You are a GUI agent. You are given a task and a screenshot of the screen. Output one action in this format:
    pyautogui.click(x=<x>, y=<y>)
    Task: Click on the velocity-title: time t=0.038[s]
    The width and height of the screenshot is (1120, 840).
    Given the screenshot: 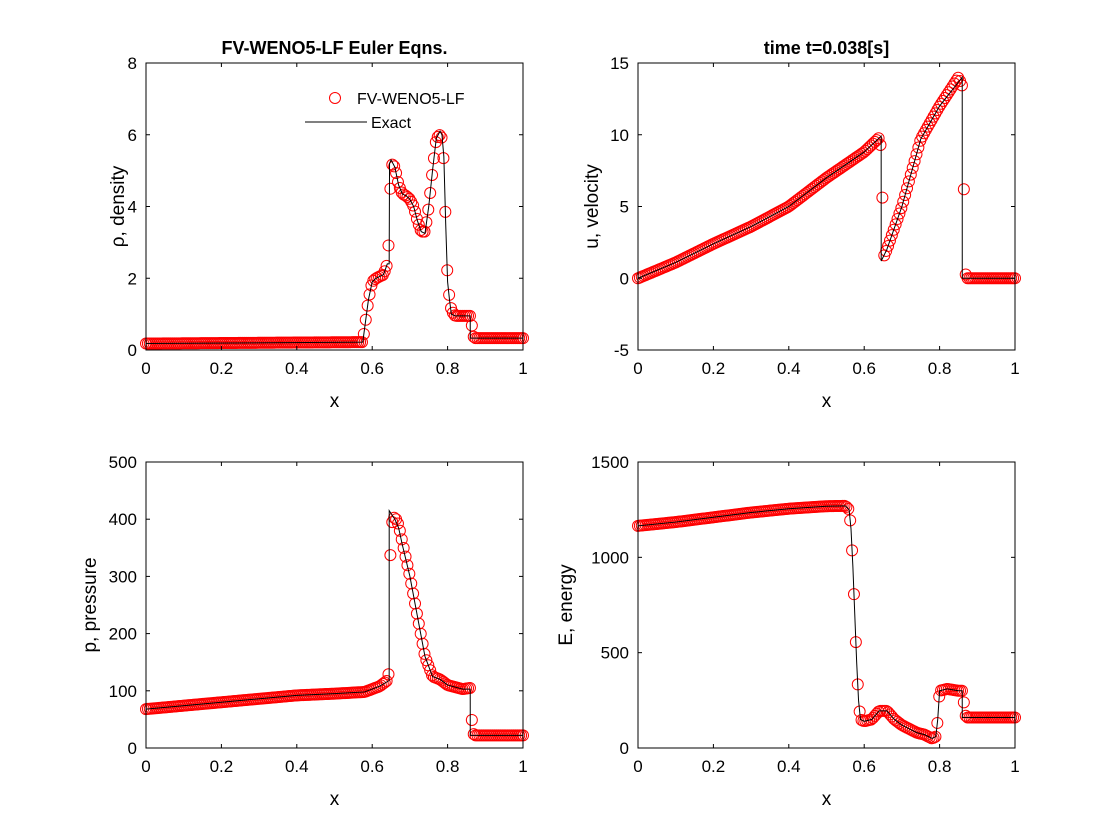 What is the action you would take?
    pyautogui.click(x=827, y=48)
    